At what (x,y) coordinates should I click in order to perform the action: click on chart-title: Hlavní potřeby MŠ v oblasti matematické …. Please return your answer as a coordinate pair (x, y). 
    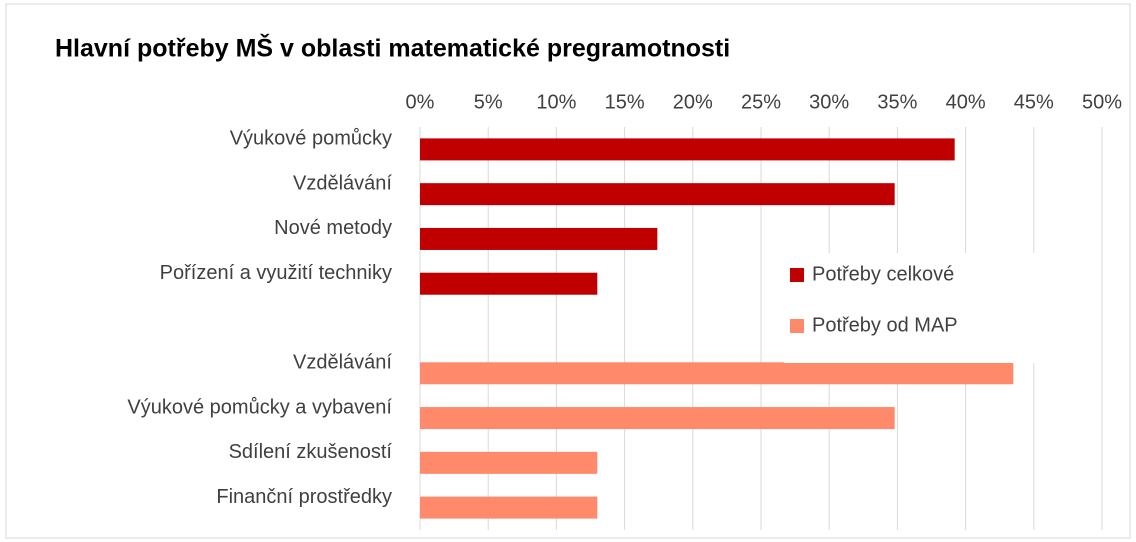
    Looking at the image, I should click on (392, 48).